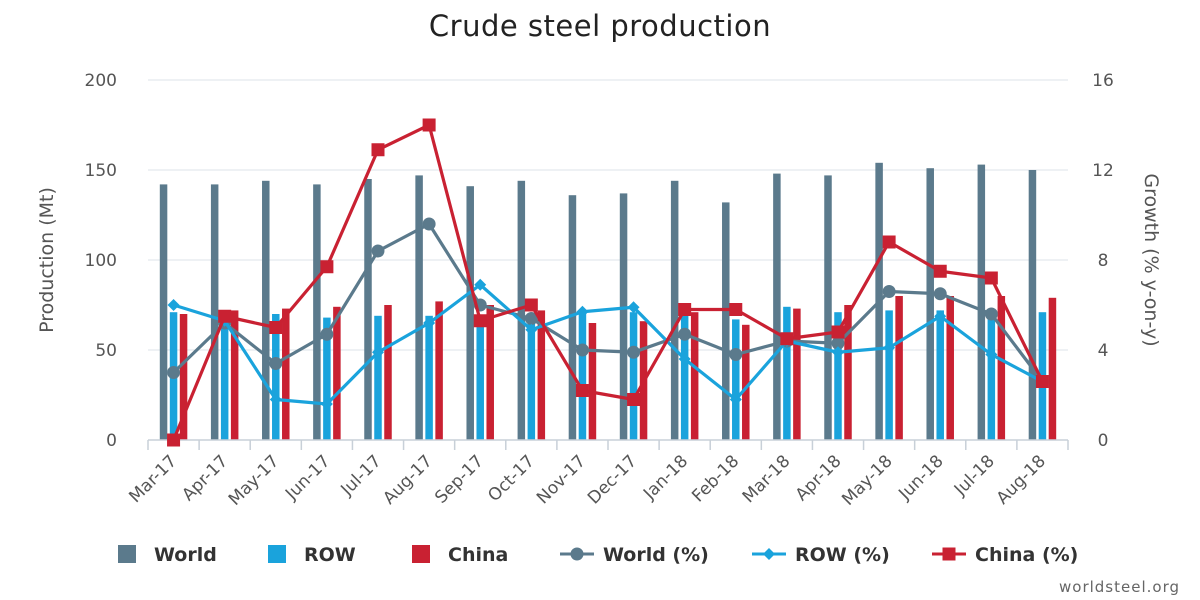  I want to click on x-tick-label: Sep-17, so click(459, 479).